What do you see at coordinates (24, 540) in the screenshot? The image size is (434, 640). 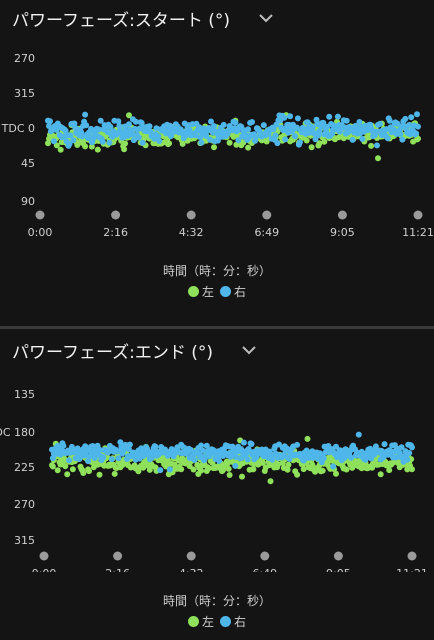 I see `y-tick-label: 315` at bounding box center [24, 540].